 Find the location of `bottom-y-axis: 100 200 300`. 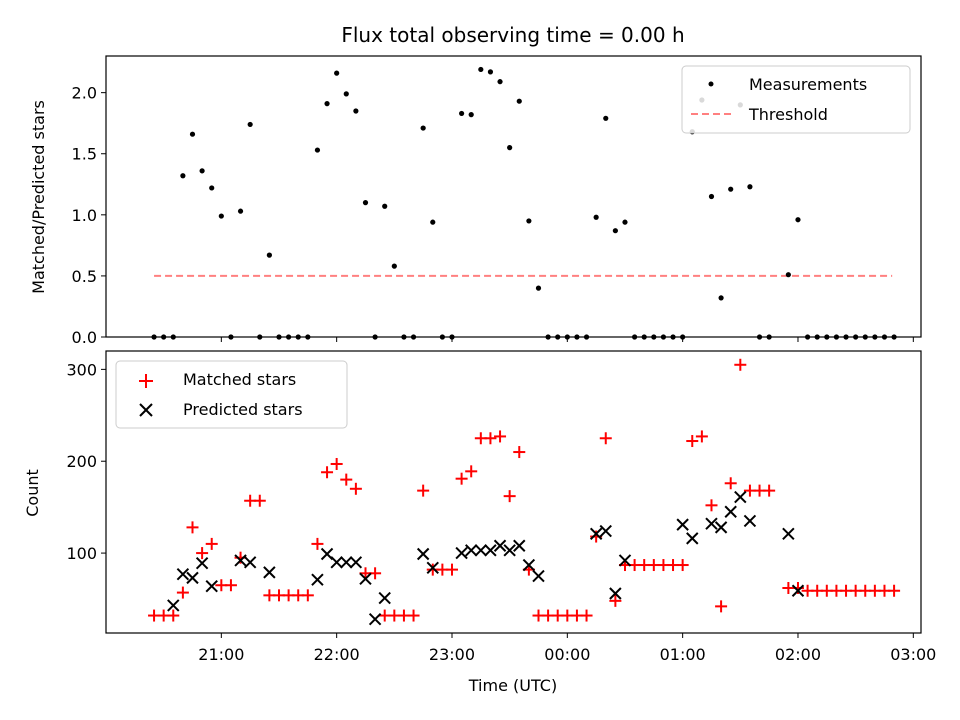

bottom-y-axis: 100 200 300 is located at coordinates (86, 461).